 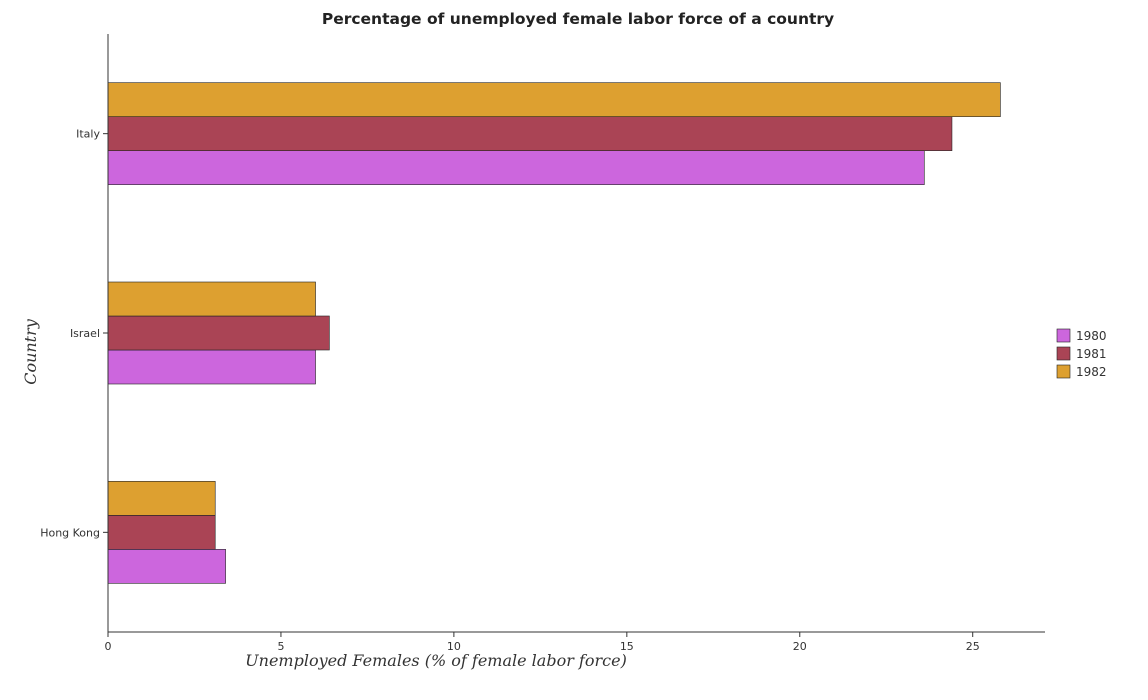 I want to click on y-tick-label: Hong Kong, so click(x=70, y=532).